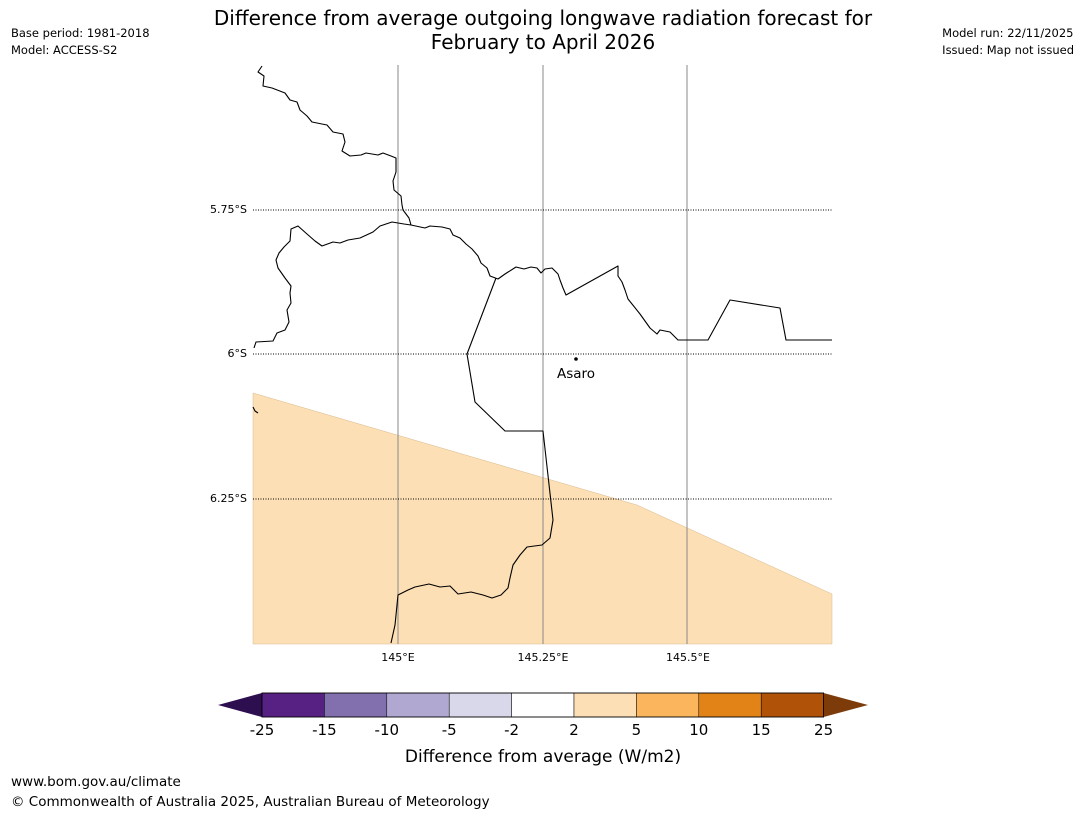 This screenshot has width=1085, height=816. What do you see at coordinates (761, 730) in the screenshot?
I see `colorbar-tick: 15` at bounding box center [761, 730].